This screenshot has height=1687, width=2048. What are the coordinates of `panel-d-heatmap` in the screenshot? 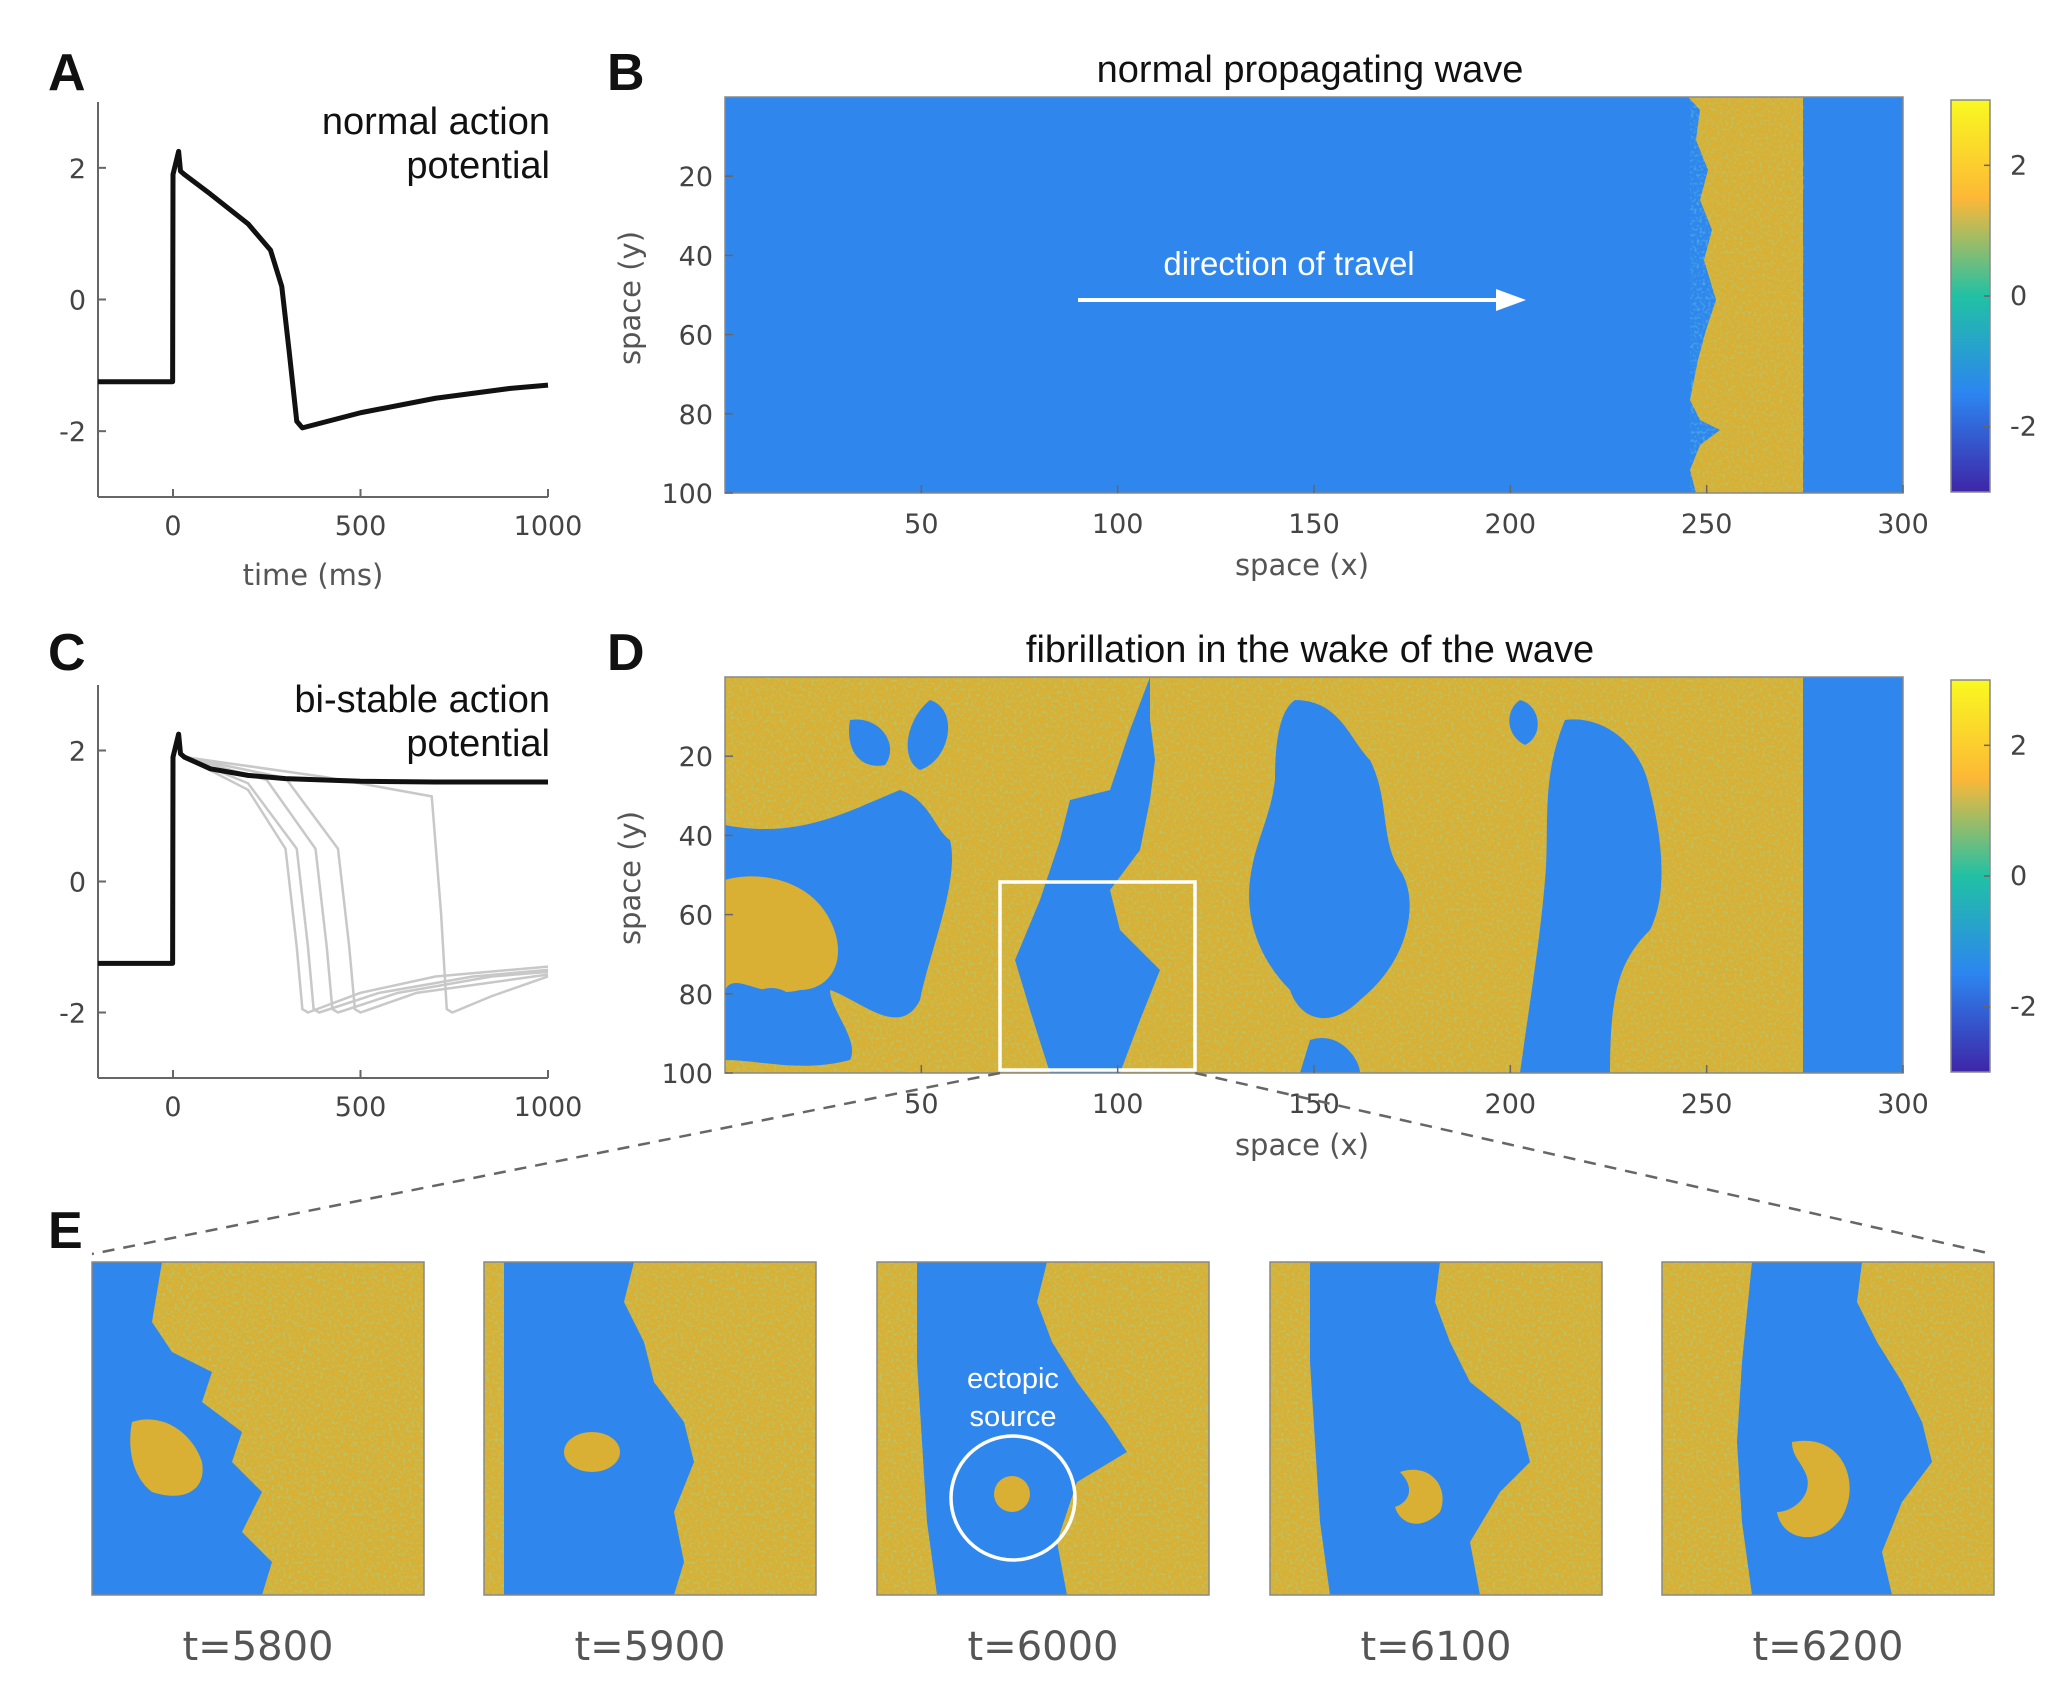 It's located at (1314, 875).